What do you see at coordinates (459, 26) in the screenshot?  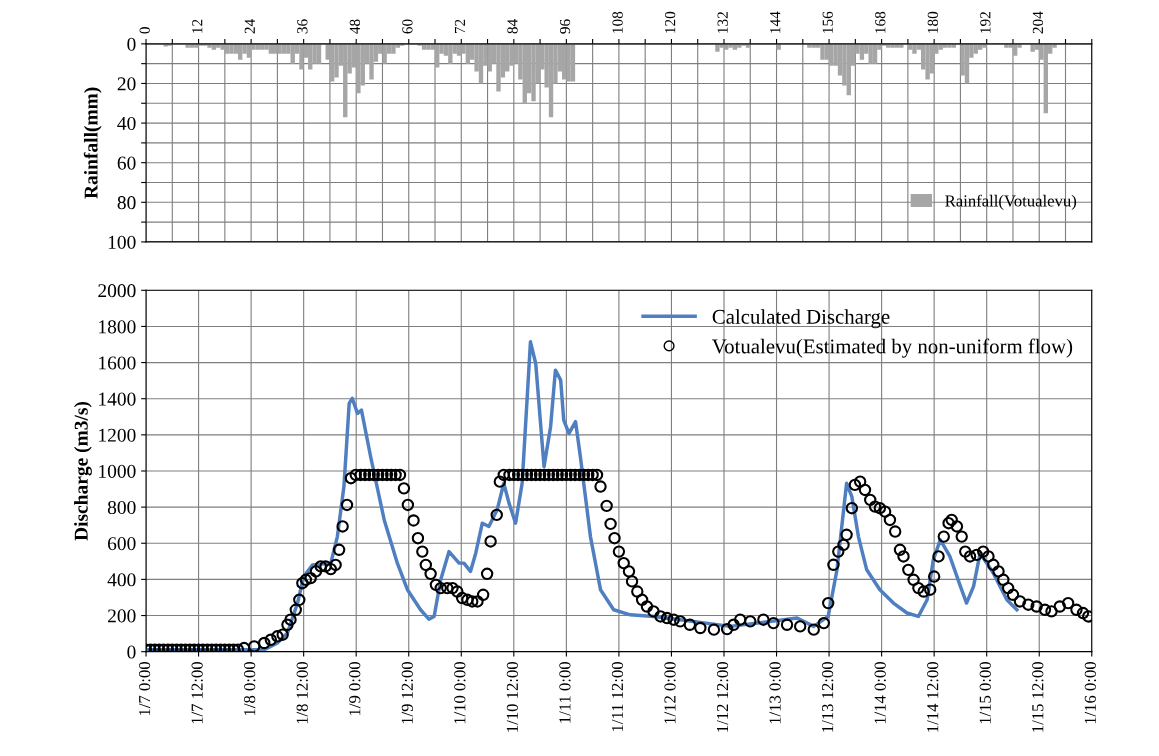 I see `x-tick-label: 72` at bounding box center [459, 26].